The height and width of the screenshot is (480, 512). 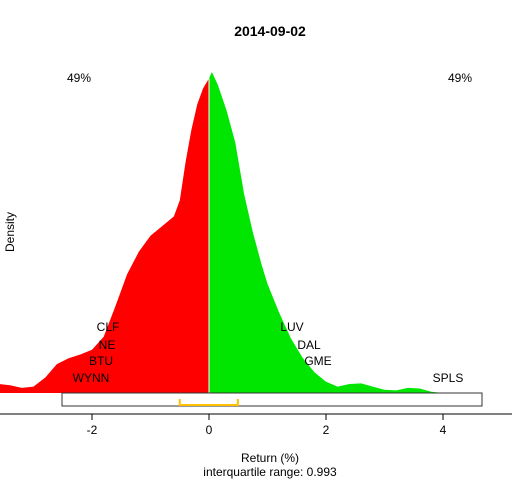 What do you see at coordinates (256, 425) in the screenshot?
I see `x-axis: -4-202468` at bounding box center [256, 425].